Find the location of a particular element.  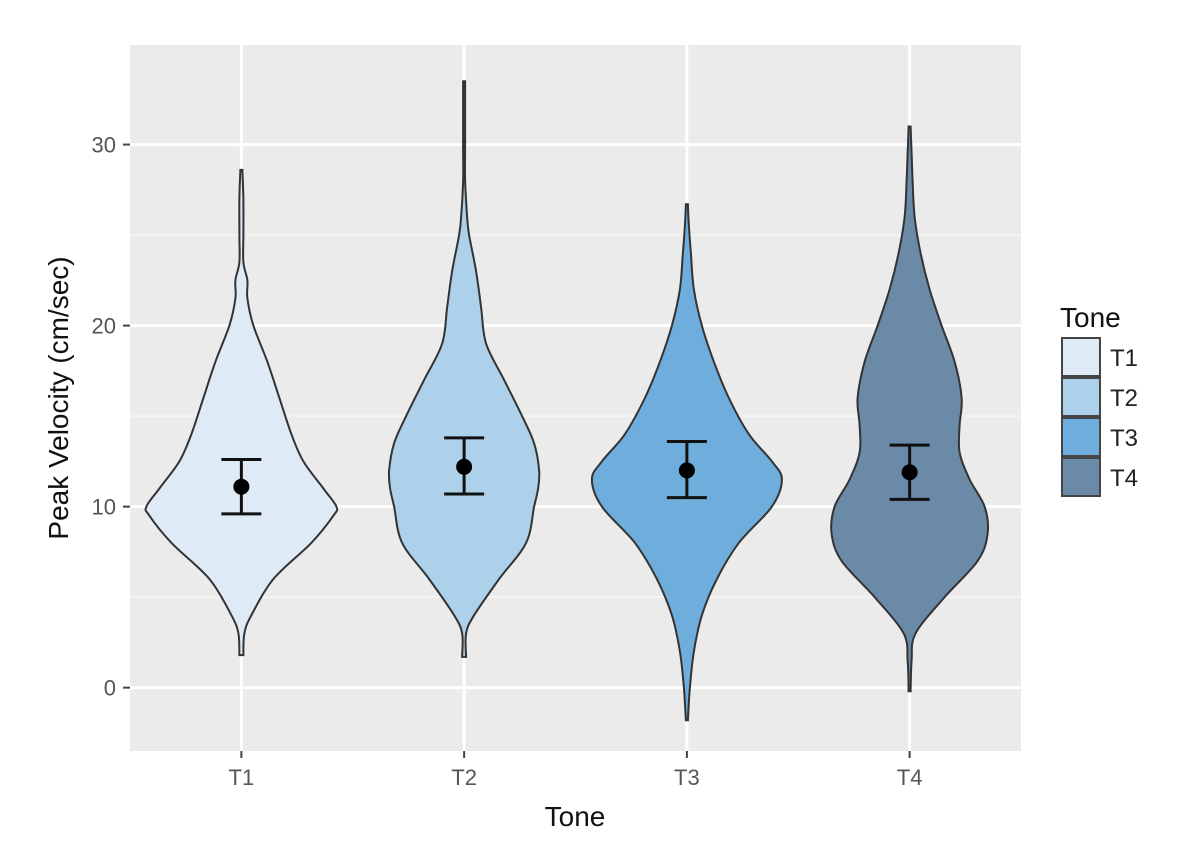

legend-key-t2 is located at coordinates (1081, 397).